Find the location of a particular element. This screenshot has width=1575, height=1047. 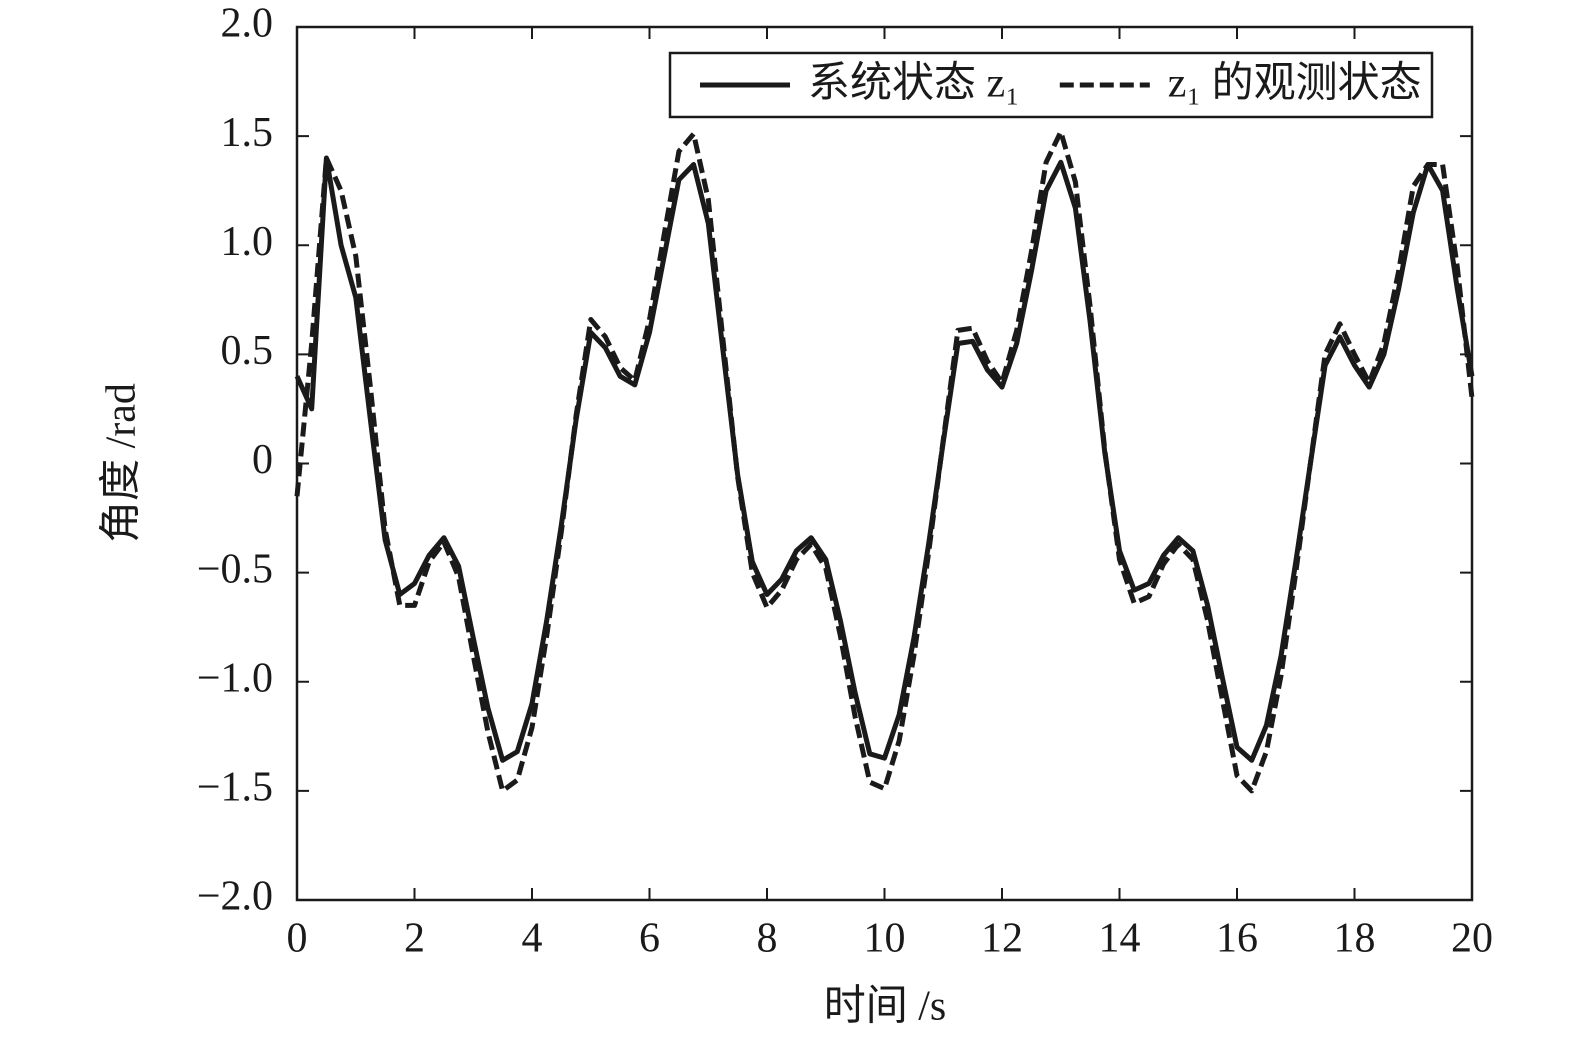

x-tick-label: 6 is located at coordinates (649, 939).